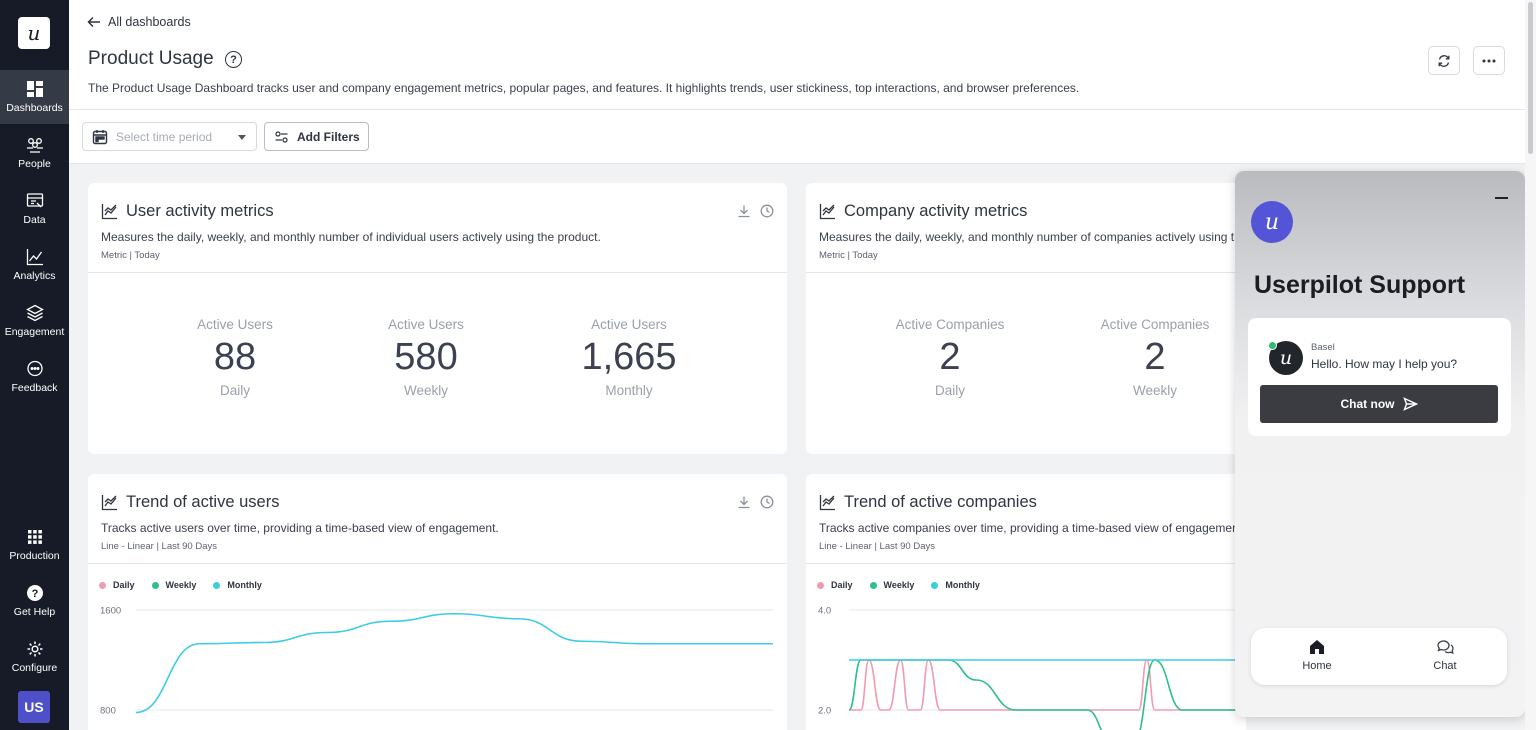 The image size is (1536, 730). What do you see at coordinates (1047, 685) in the screenshot?
I see `series-line-daily` at bounding box center [1047, 685].